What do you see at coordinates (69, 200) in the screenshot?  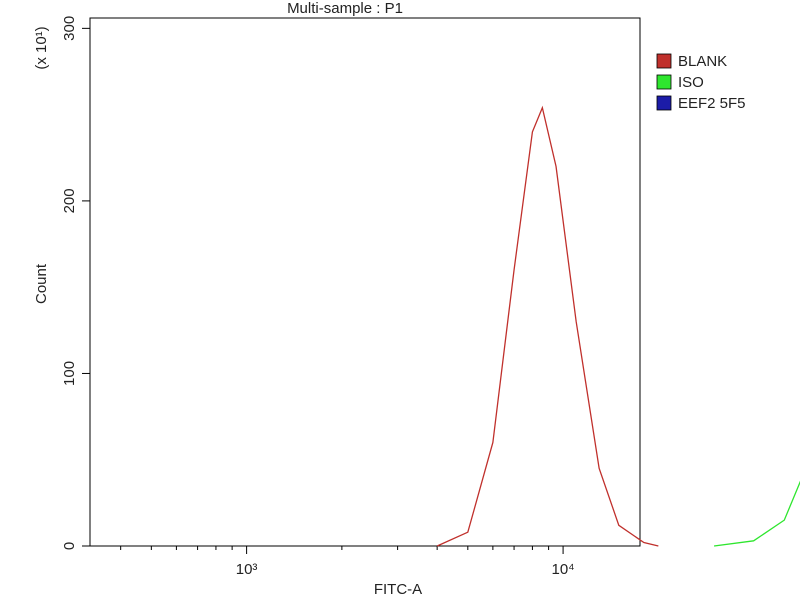 I see `y-tick-label: 200` at bounding box center [69, 200].